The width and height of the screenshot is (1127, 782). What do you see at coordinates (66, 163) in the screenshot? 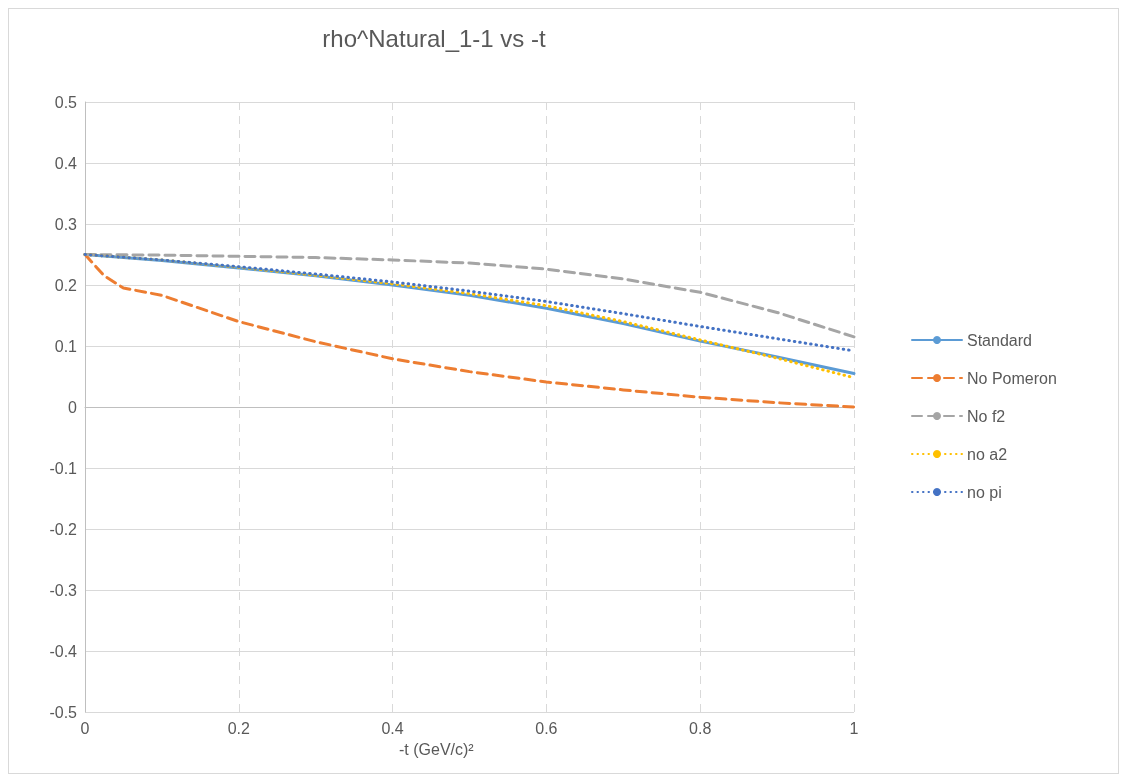
I see `y-tick-label: 0.4` at bounding box center [66, 163].